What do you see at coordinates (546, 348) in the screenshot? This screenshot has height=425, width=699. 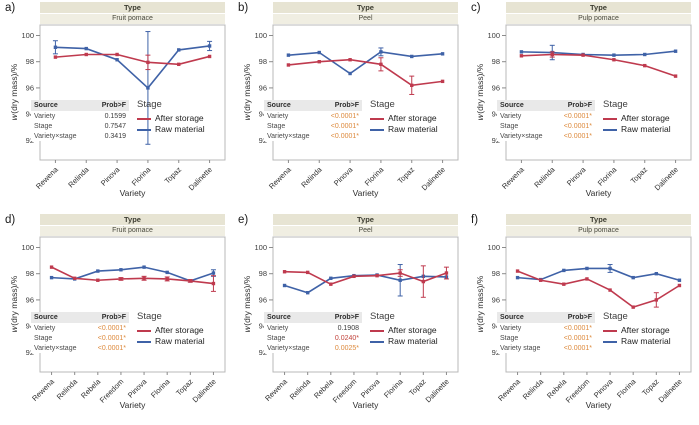 I see `stats-row: Variety stage <0.0001*` at bounding box center [546, 348].